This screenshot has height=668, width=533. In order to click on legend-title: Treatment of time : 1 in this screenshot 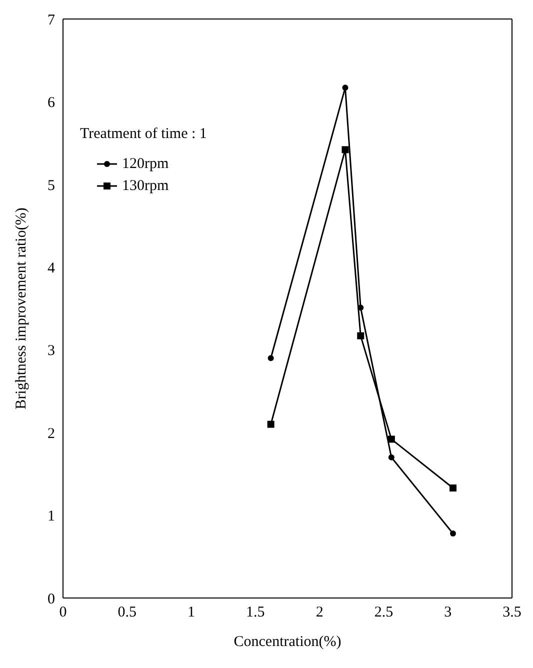, I will do `click(143, 134)`.